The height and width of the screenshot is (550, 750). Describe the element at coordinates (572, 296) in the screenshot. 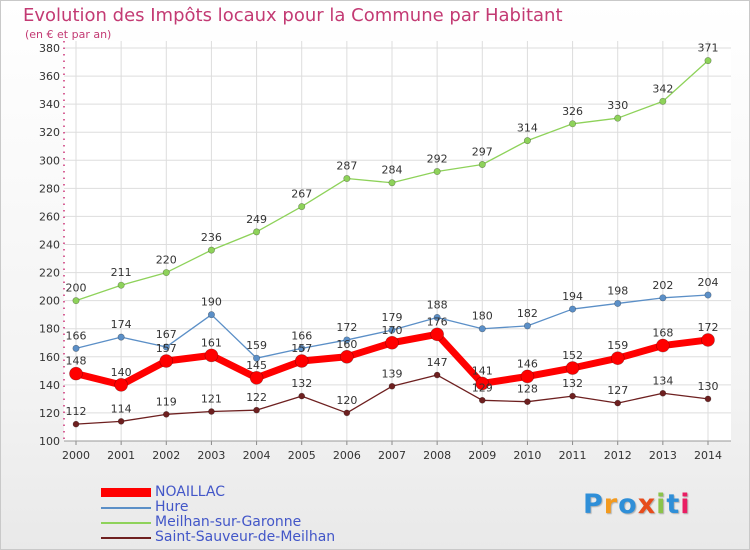

I see `data-label-hure: 194` at that location.